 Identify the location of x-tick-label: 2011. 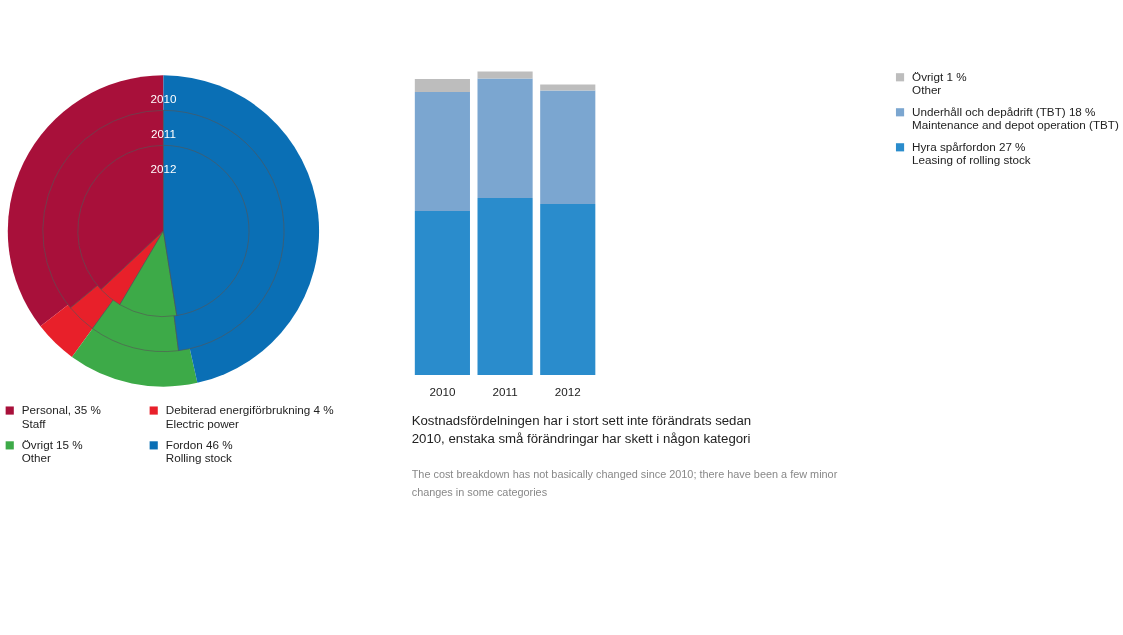
(505, 391).